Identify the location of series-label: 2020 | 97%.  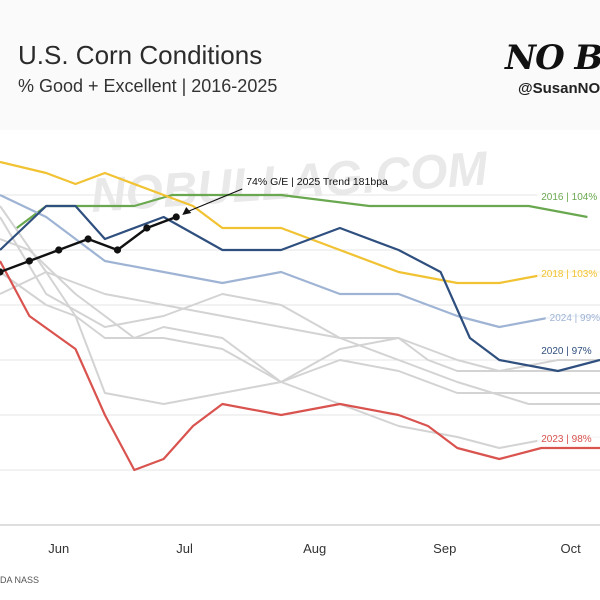
(566, 351).